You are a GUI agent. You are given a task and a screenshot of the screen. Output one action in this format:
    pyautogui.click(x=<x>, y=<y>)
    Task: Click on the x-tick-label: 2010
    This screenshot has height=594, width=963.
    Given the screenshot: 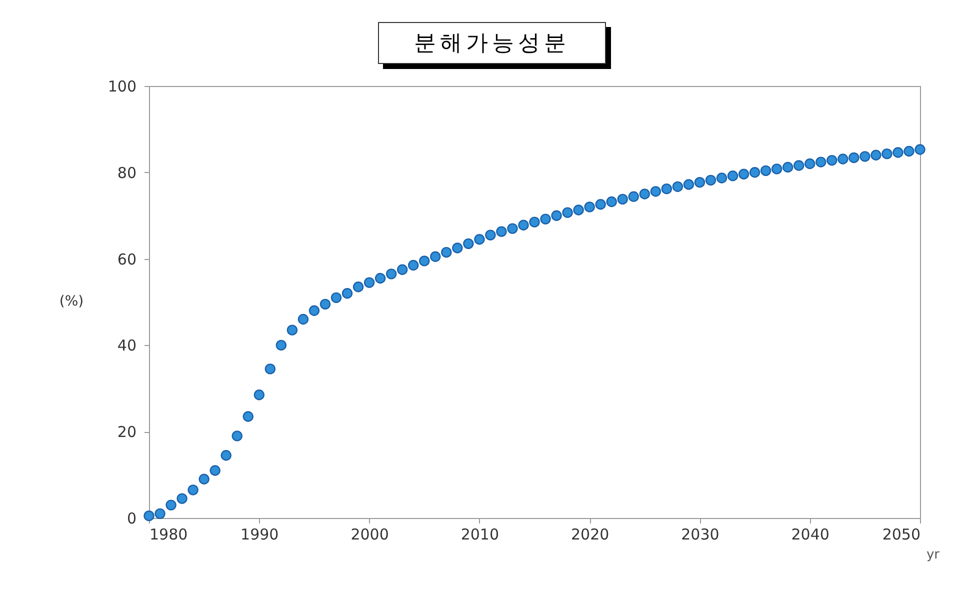 What is the action you would take?
    pyautogui.click(x=480, y=535)
    